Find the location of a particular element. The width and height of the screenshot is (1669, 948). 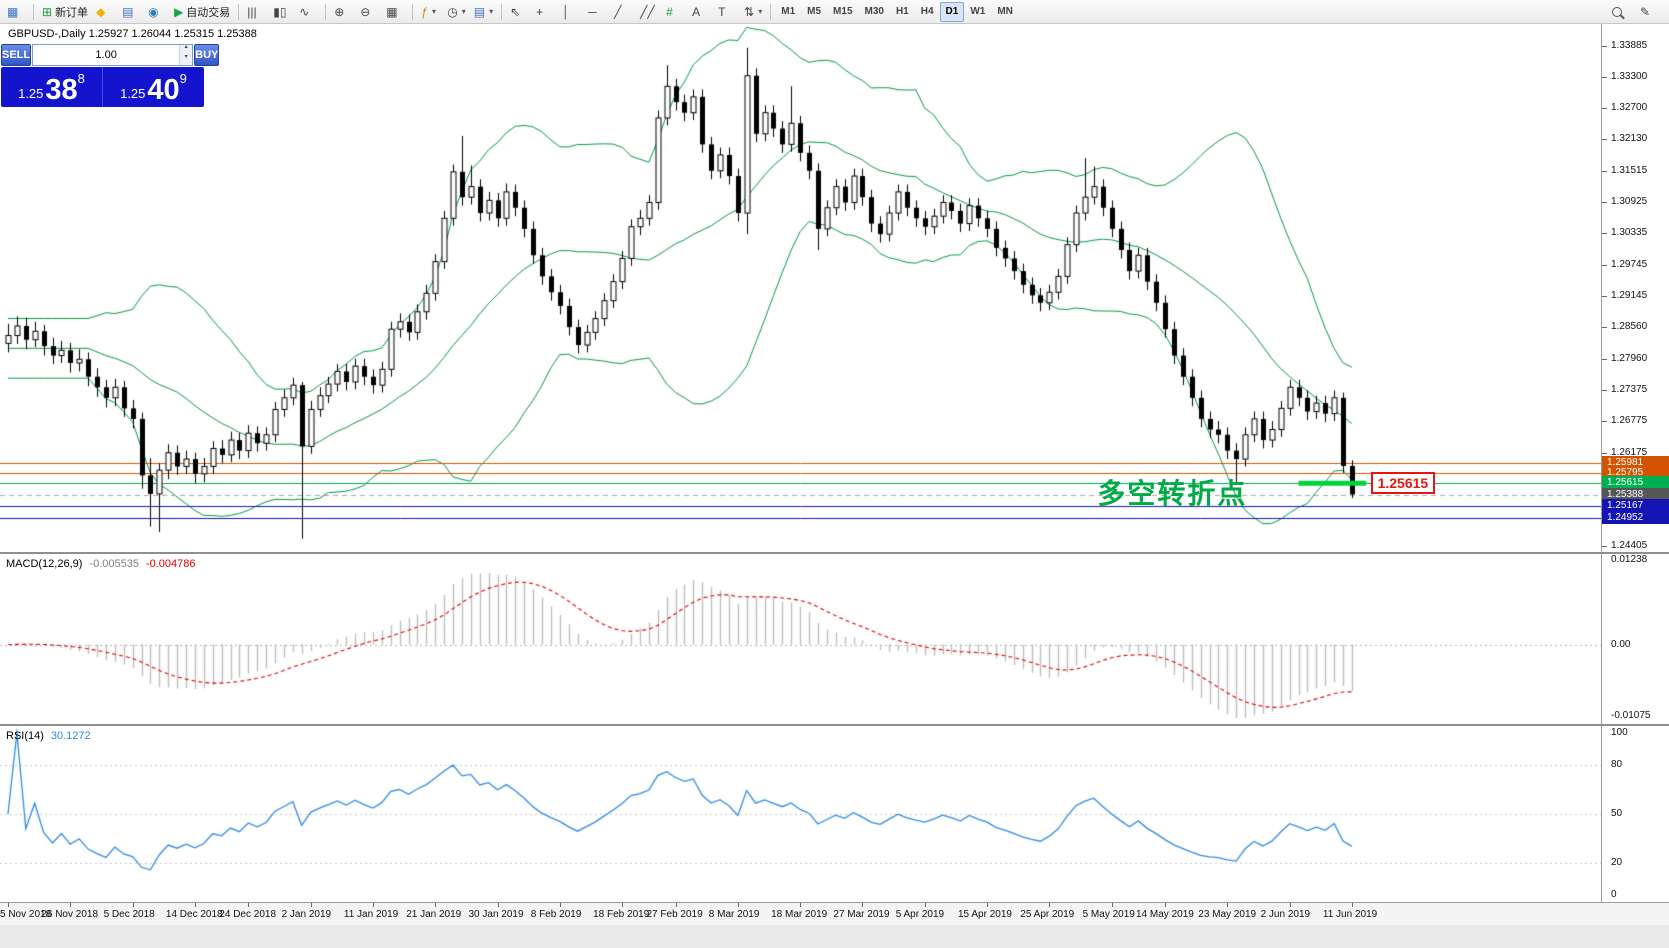

toolbar-equidistant-channel-button: ╱╱ is located at coordinates (649, 12).